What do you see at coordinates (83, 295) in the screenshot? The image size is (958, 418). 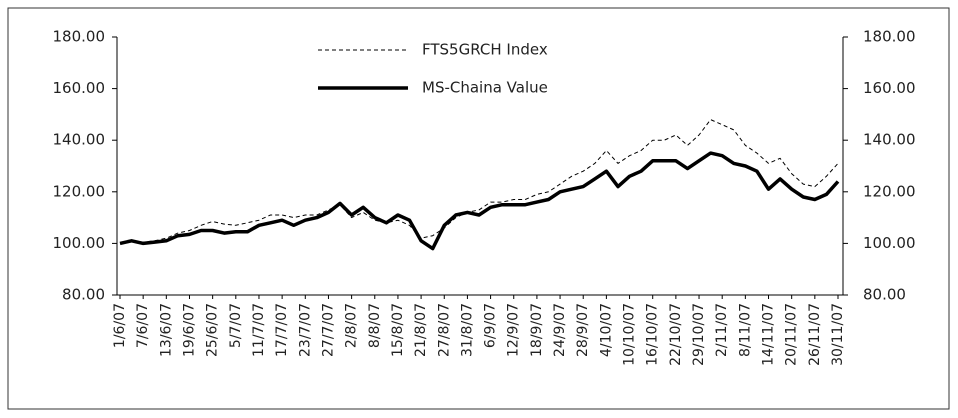 I see `y-tick-label: 80.00` at bounding box center [83, 295].